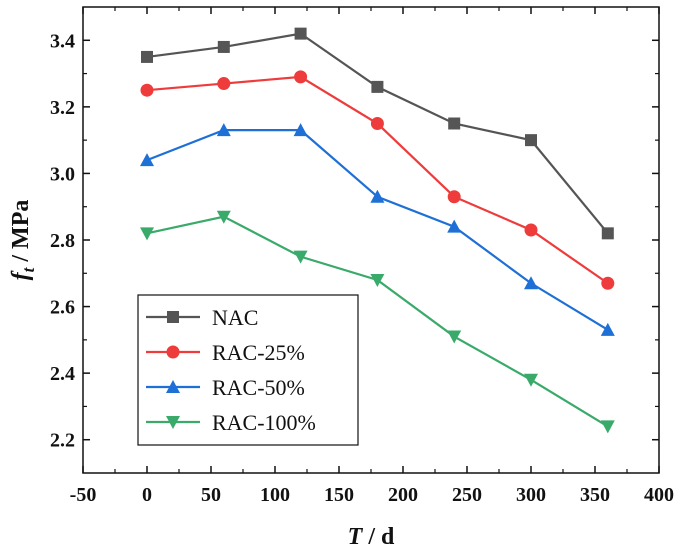 The height and width of the screenshot is (554, 685). What do you see at coordinates (62, 374) in the screenshot?
I see `y-tick-label: 2.4` at bounding box center [62, 374].